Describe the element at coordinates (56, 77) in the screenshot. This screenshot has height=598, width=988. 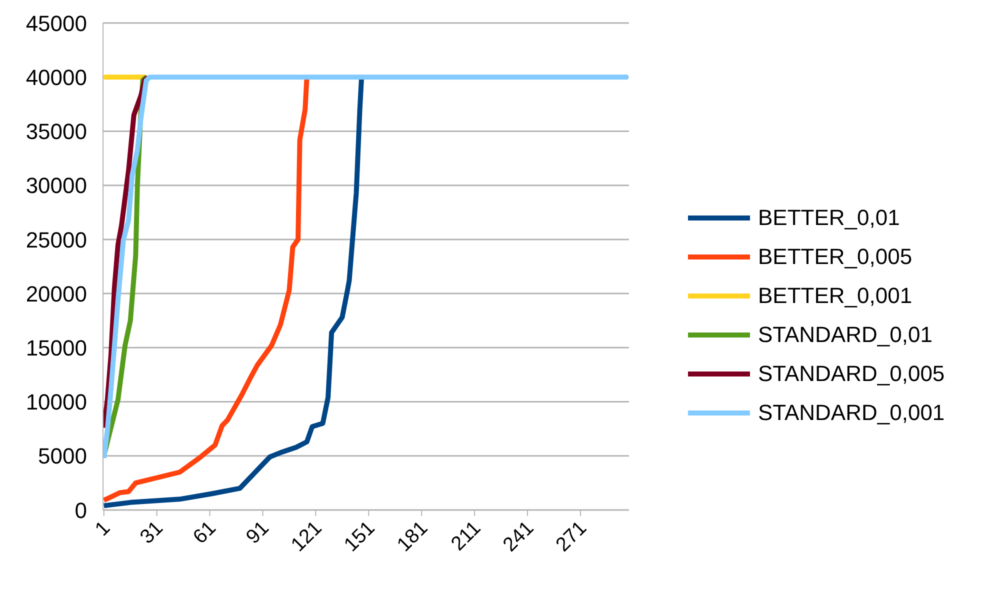
I see `y-tick-label: 40000` at that location.